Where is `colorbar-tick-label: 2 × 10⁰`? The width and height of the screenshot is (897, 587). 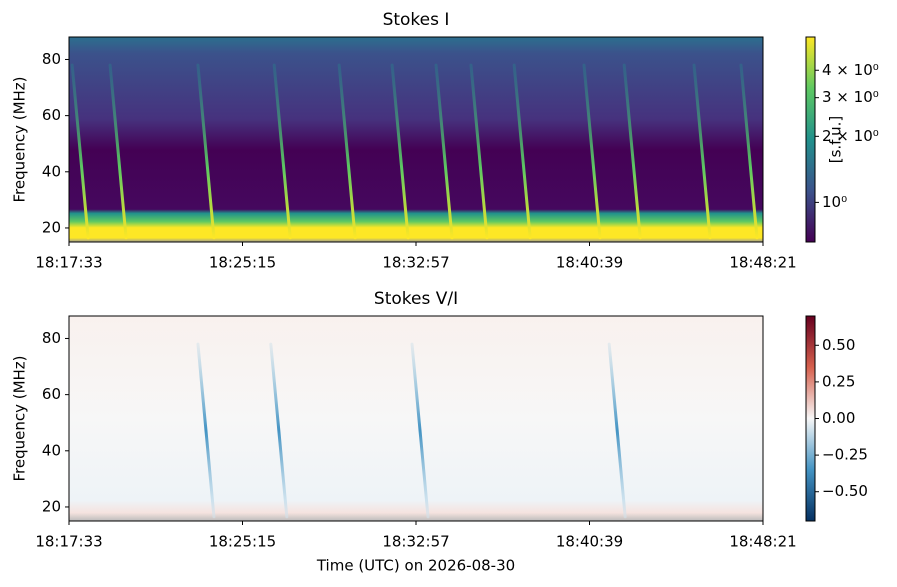 colorbar-tick-label: 2 × 10⁰ is located at coordinates (850, 136).